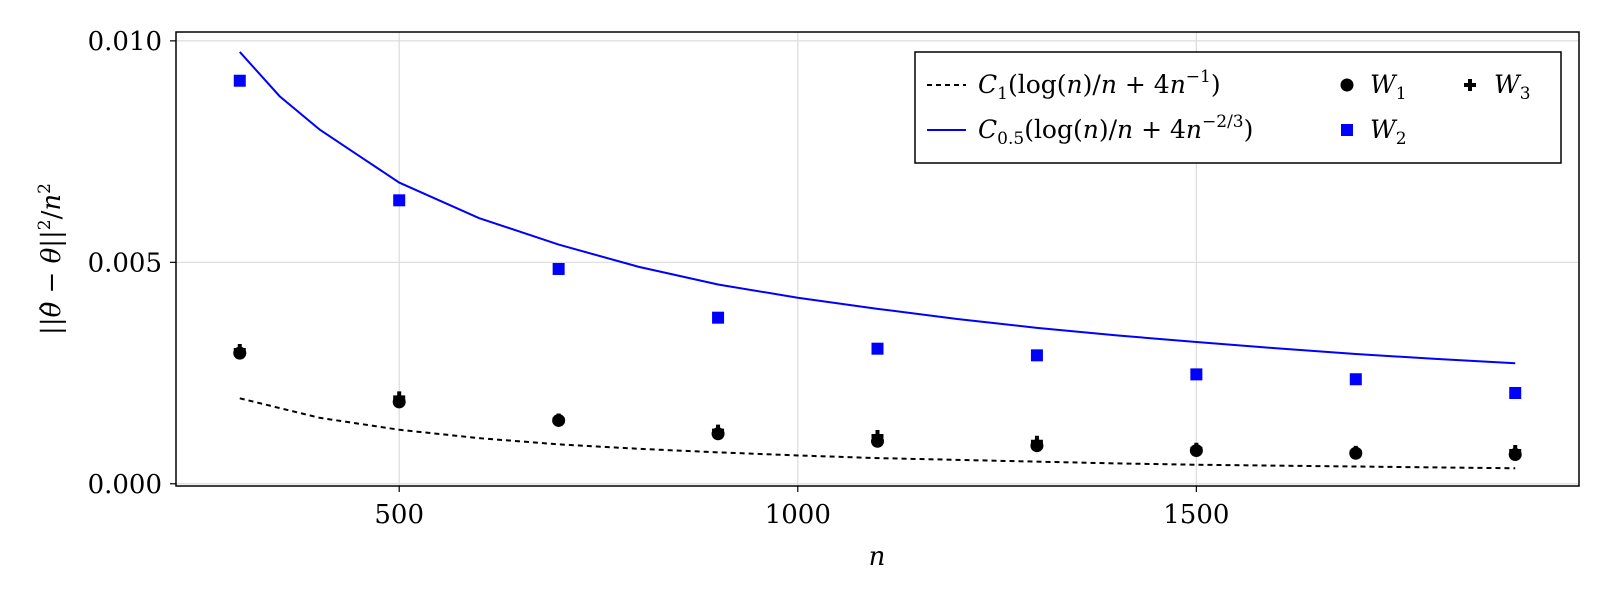 This screenshot has height=600, width=1600. What do you see at coordinates (1388, 87) in the screenshot?
I see `legend-label-w1: W1` at bounding box center [1388, 87].